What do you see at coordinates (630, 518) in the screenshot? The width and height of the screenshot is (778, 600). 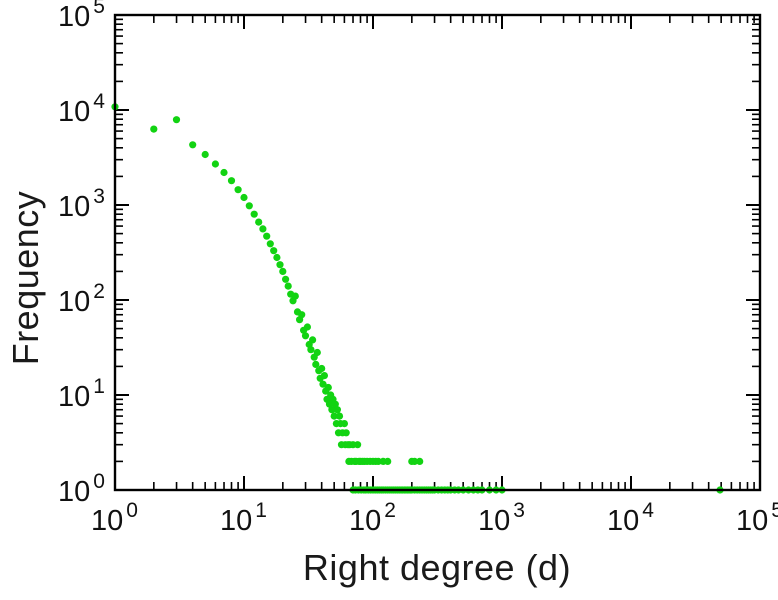 I see `x-tick-label: 10 4` at bounding box center [630, 518].